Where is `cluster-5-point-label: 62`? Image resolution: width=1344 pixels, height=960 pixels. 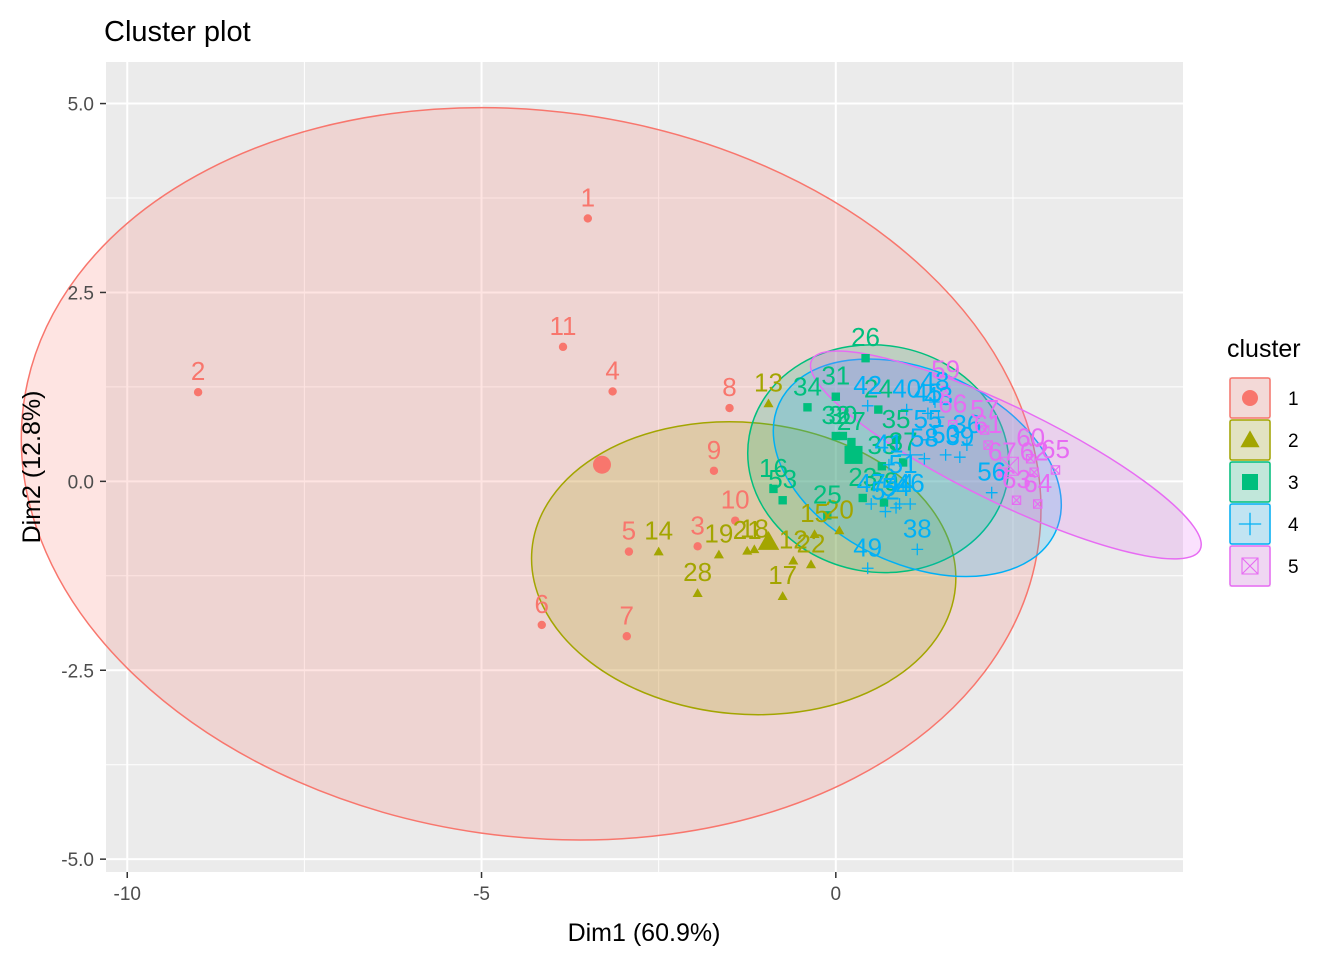 cluster-5-point-label: 62 is located at coordinates (1034, 451).